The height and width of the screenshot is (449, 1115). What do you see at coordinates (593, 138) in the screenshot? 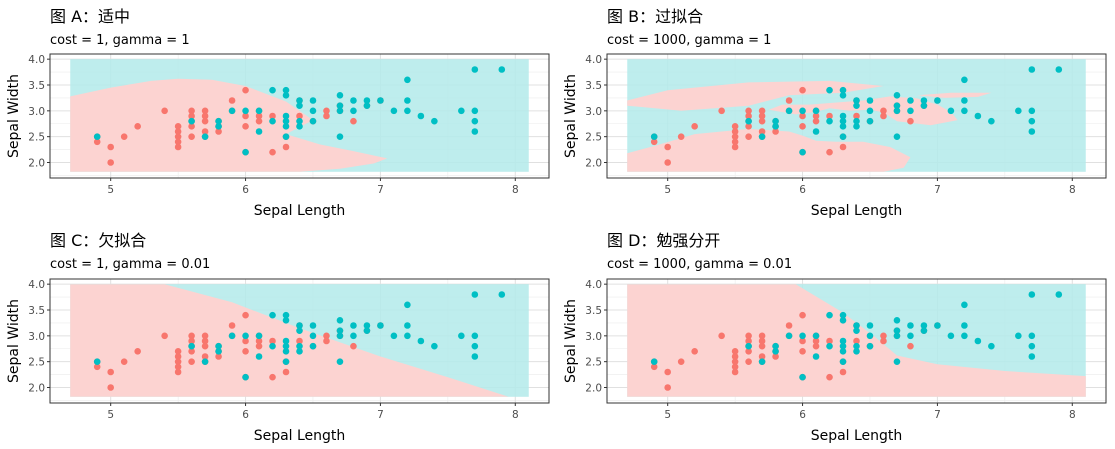
I see `y-tick-label: 2.5` at bounding box center [593, 138].